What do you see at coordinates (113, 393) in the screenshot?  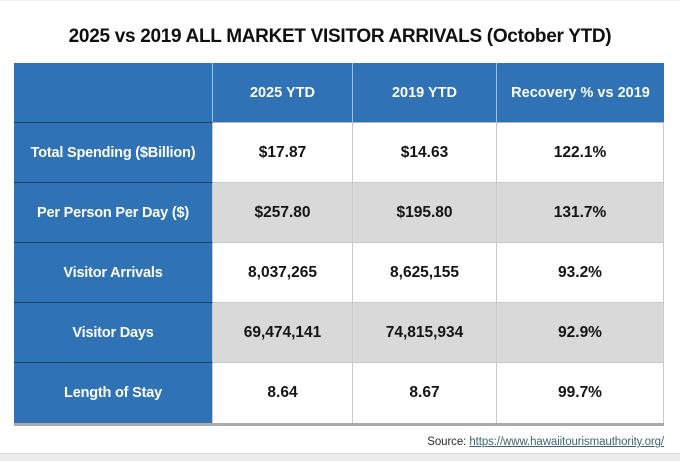 I see `row-label: Length of Stay` at bounding box center [113, 393].